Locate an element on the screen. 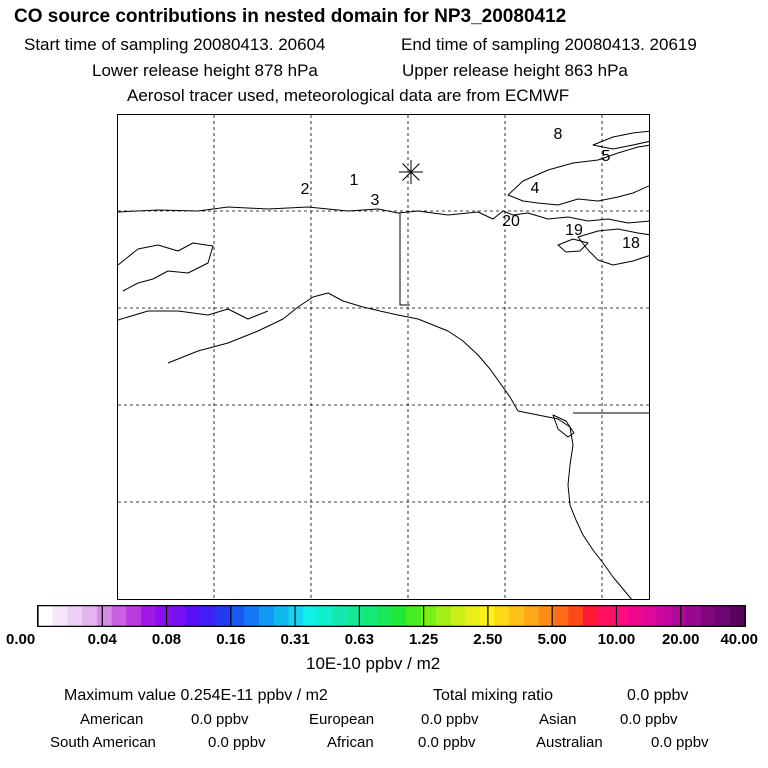  west-coast is located at coordinates (574, 504).